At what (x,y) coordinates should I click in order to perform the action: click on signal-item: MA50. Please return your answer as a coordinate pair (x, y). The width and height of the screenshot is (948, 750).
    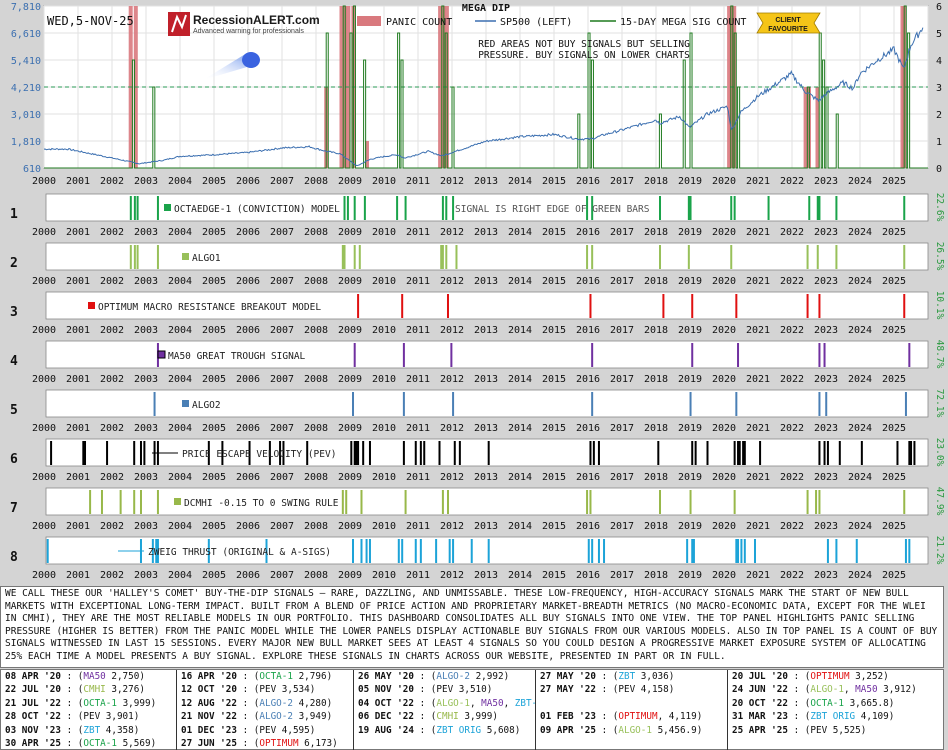
    Looking at the image, I should click on (866, 690).